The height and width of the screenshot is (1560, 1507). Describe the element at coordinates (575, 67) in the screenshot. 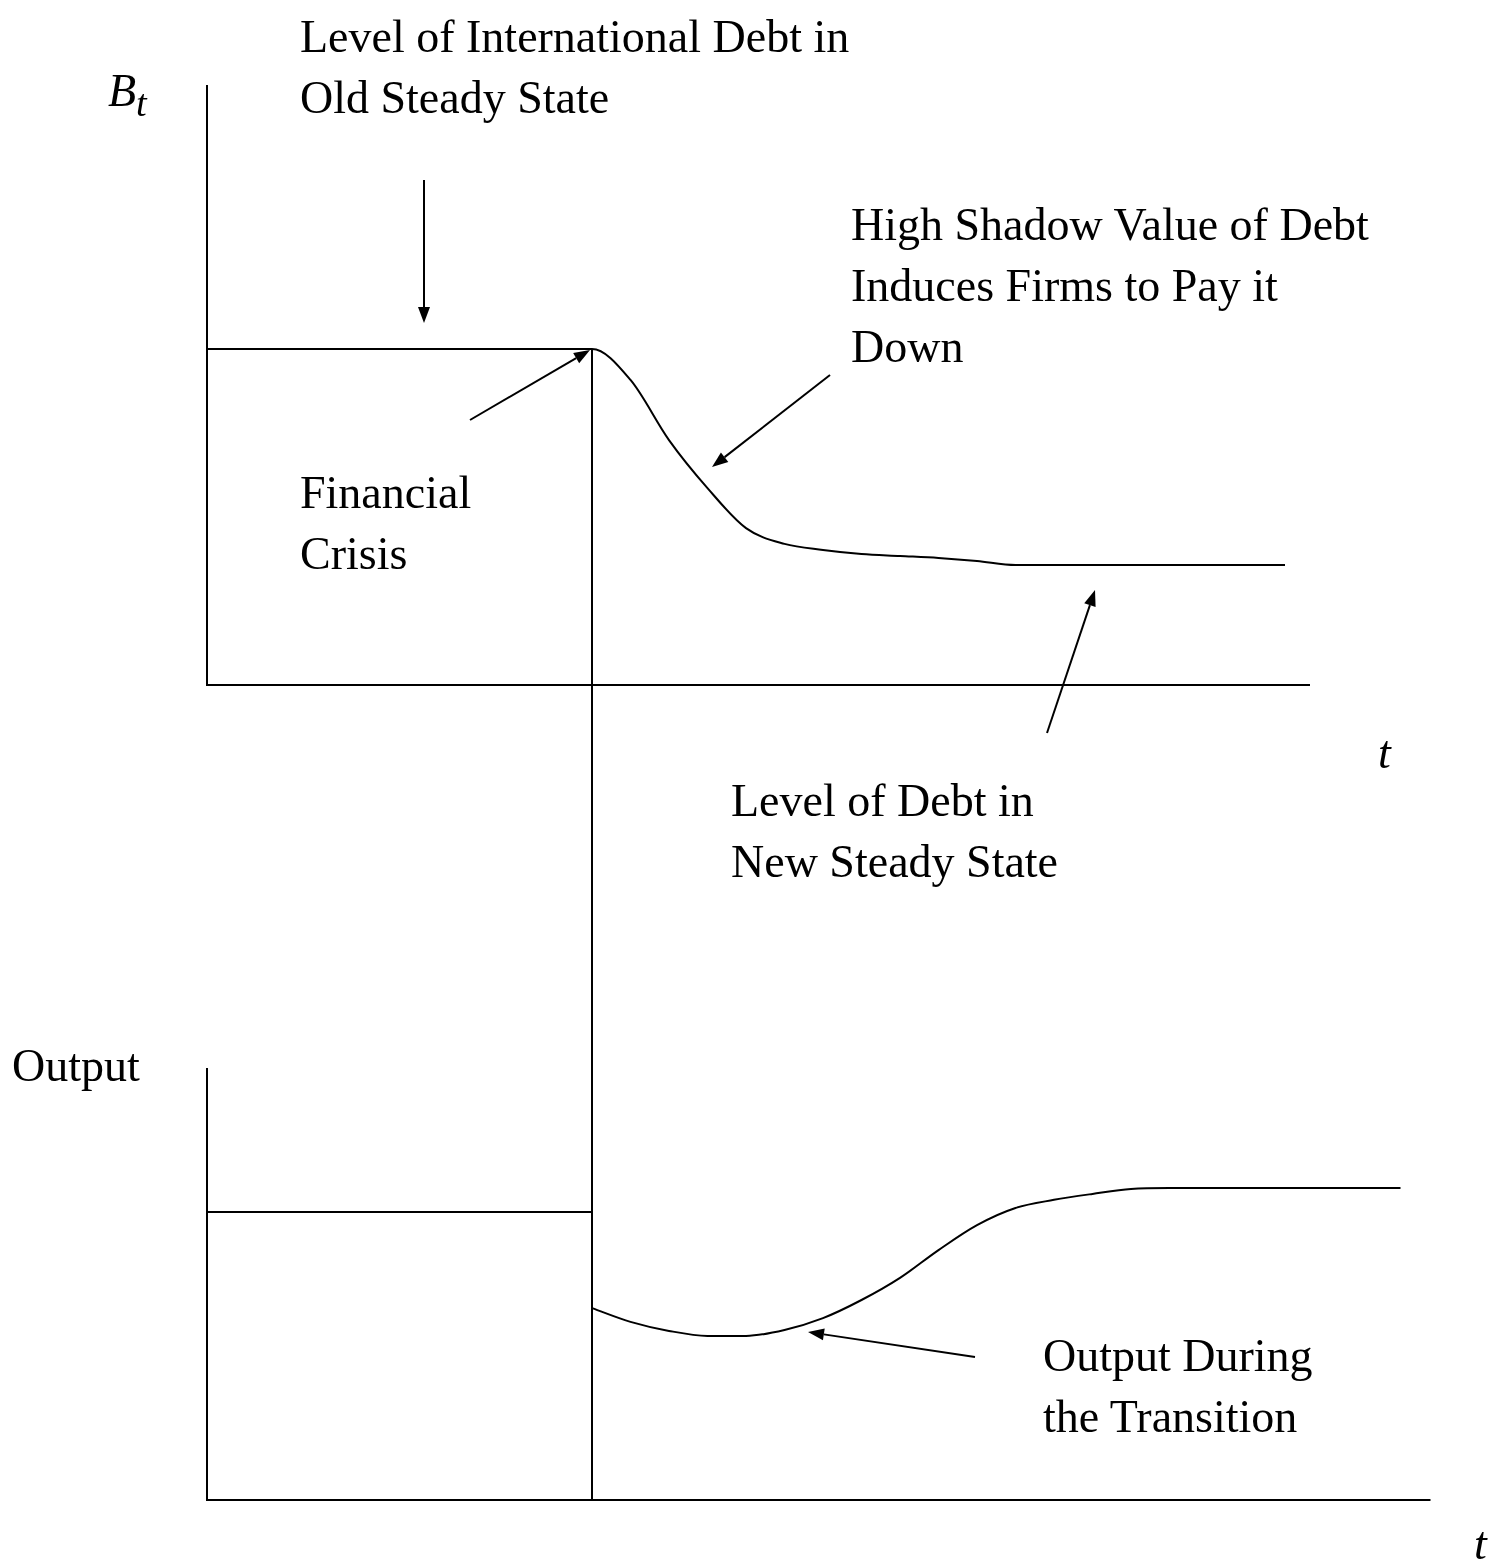

I see `text: Level of International Debt in Old Steady State` at that location.